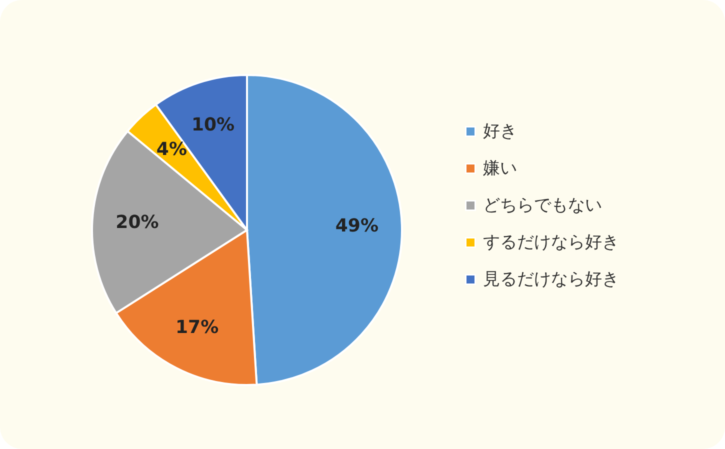 This screenshot has width=725, height=449. I want to click on legend-label: 見るだけなら好き, so click(551, 280).